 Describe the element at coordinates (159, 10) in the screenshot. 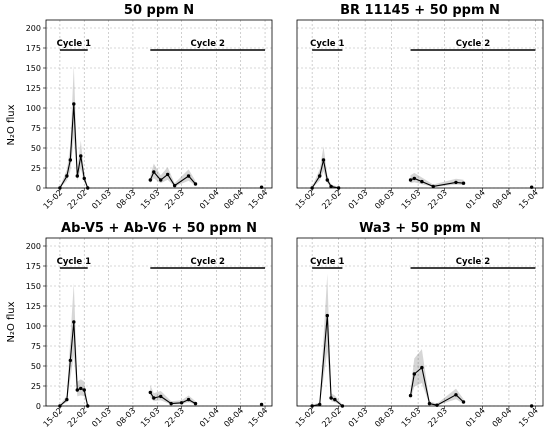

I see `panel-title: 50 ppm N` at that location.